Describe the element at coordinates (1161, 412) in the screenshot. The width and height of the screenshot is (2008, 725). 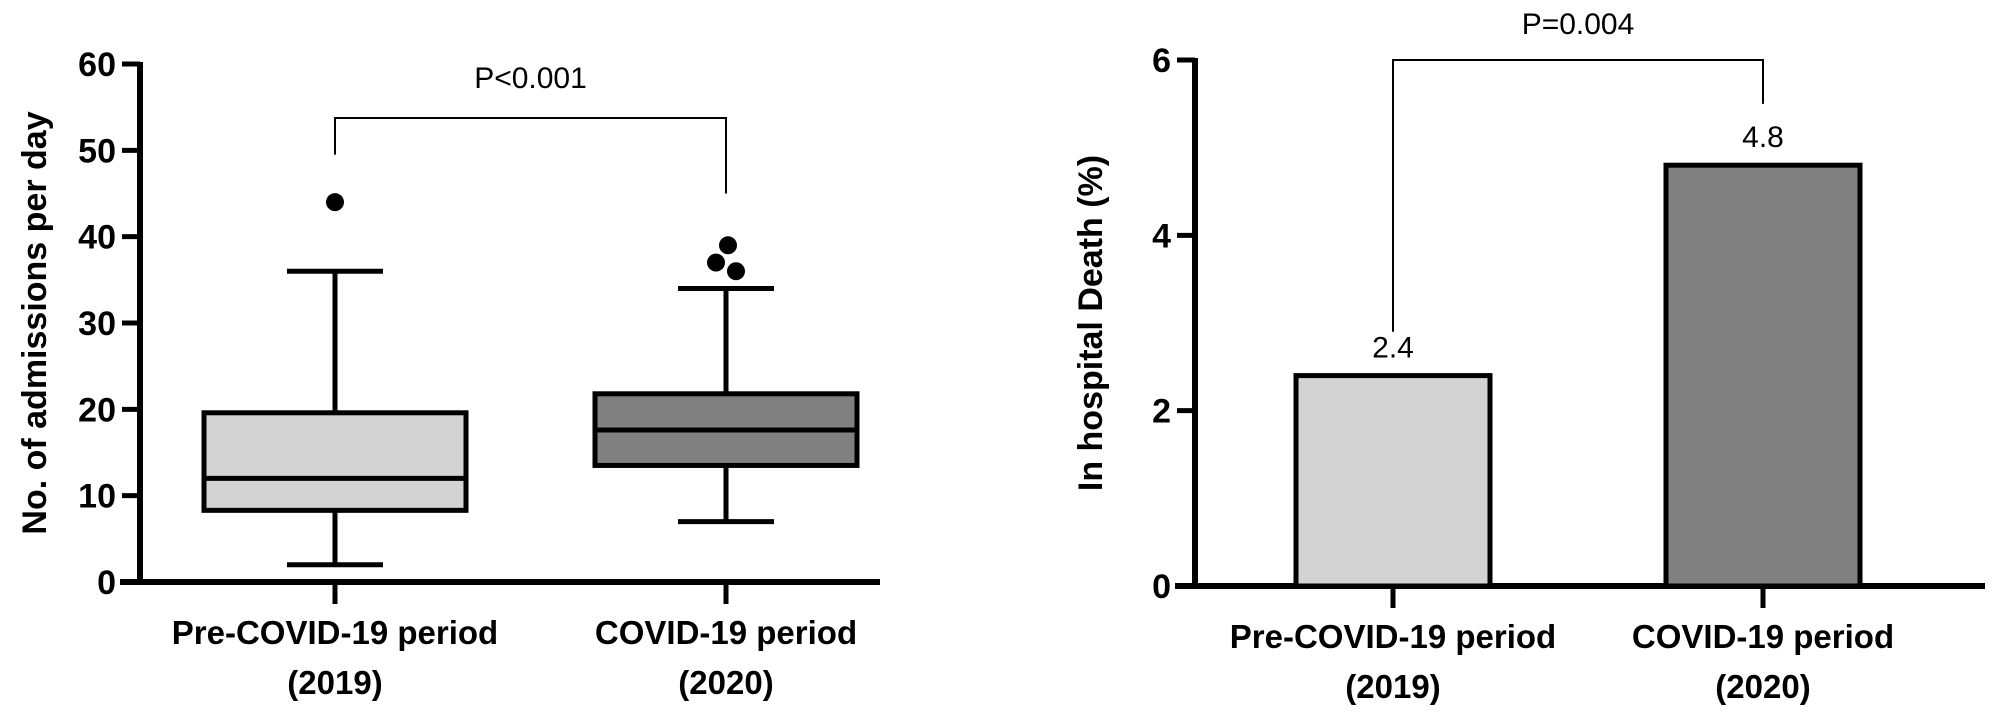
I see `y-tick-label: 2` at that location.